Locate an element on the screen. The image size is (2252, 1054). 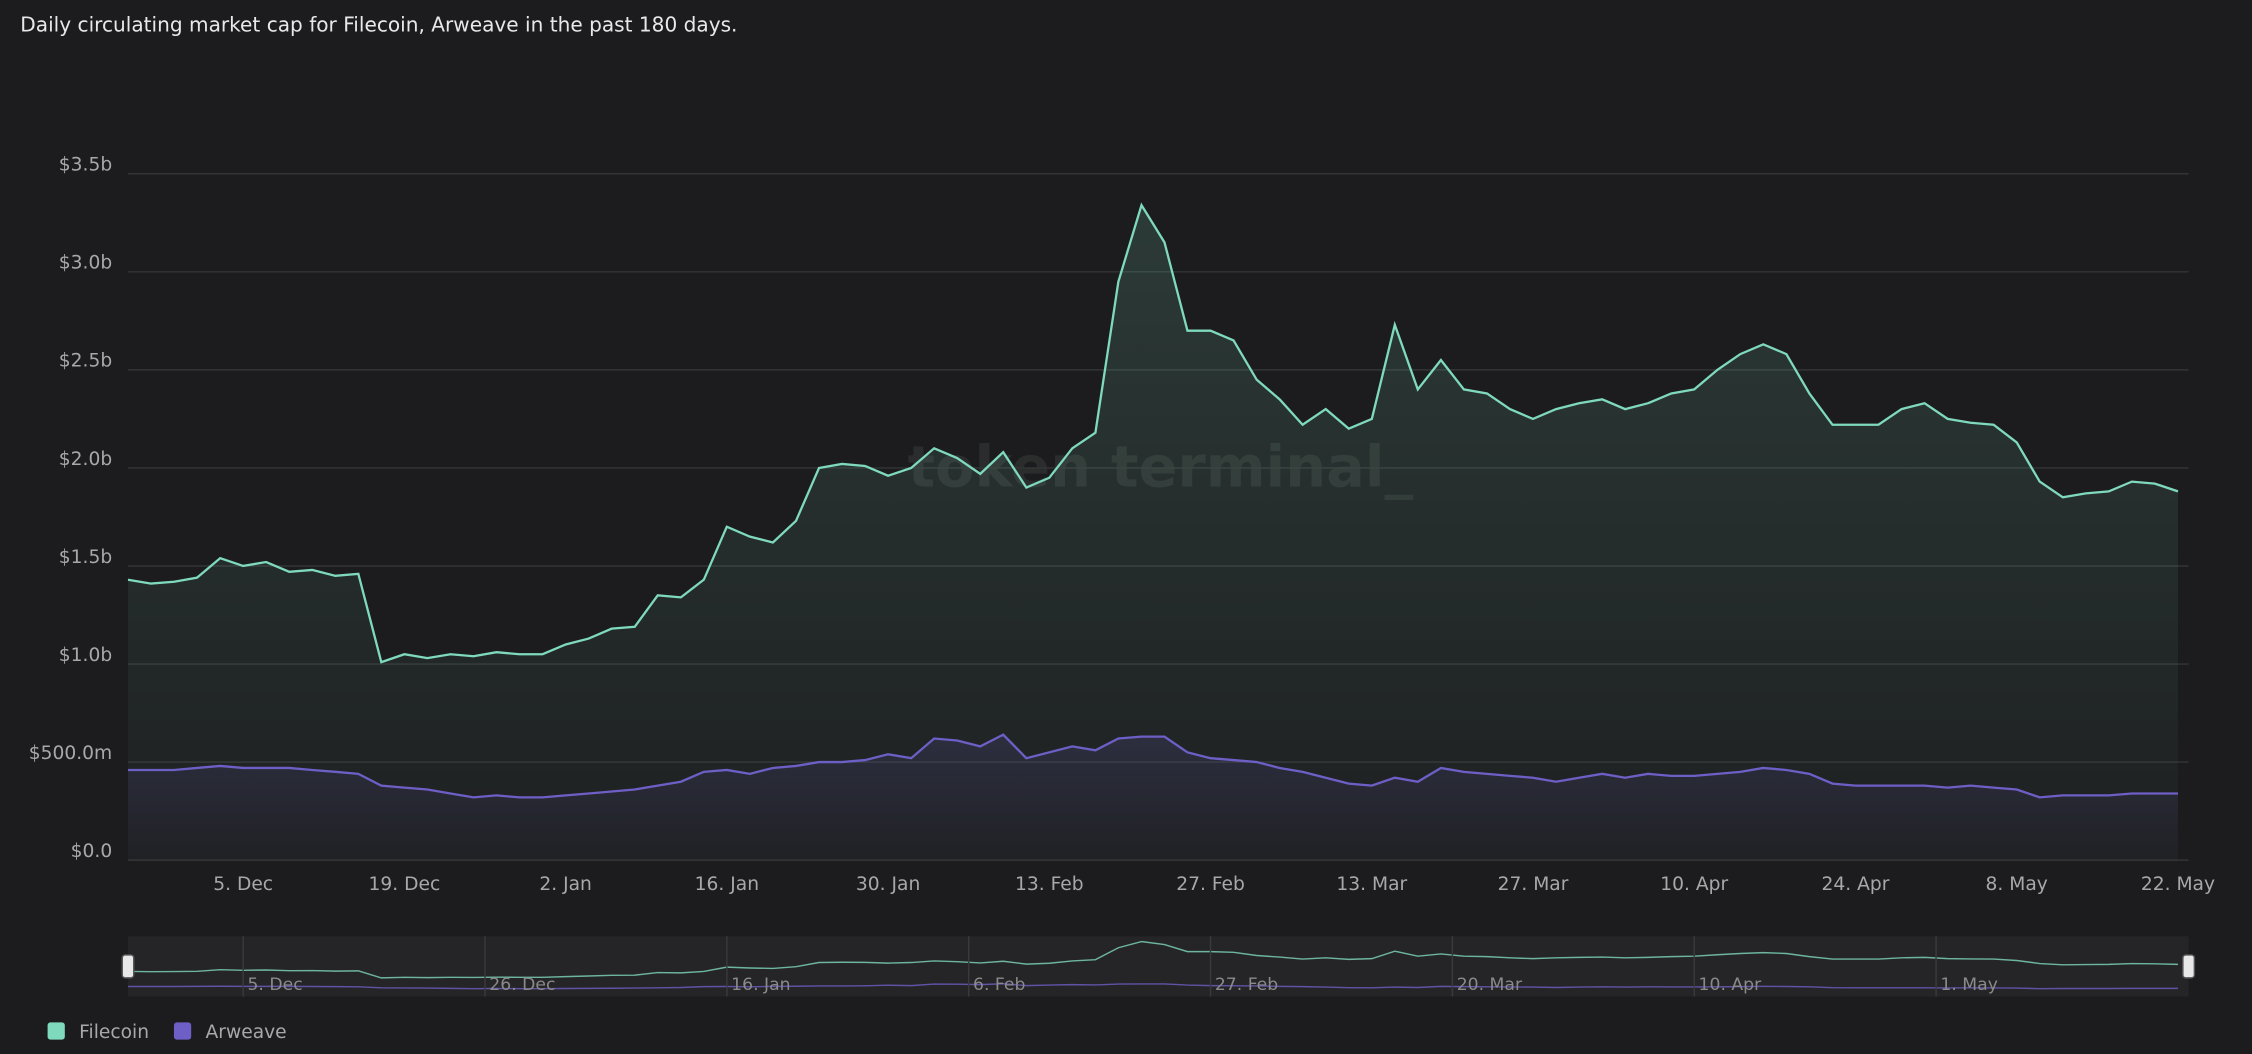
x-tick-label: 27. Mar is located at coordinates (1533, 884).